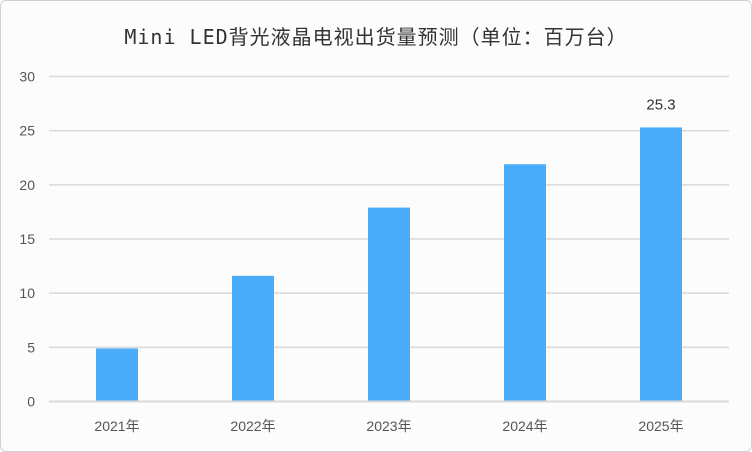  What do you see at coordinates (31, 347) in the screenshot?
I see `y-tick-label: 5` at bounding box center [31, 347].